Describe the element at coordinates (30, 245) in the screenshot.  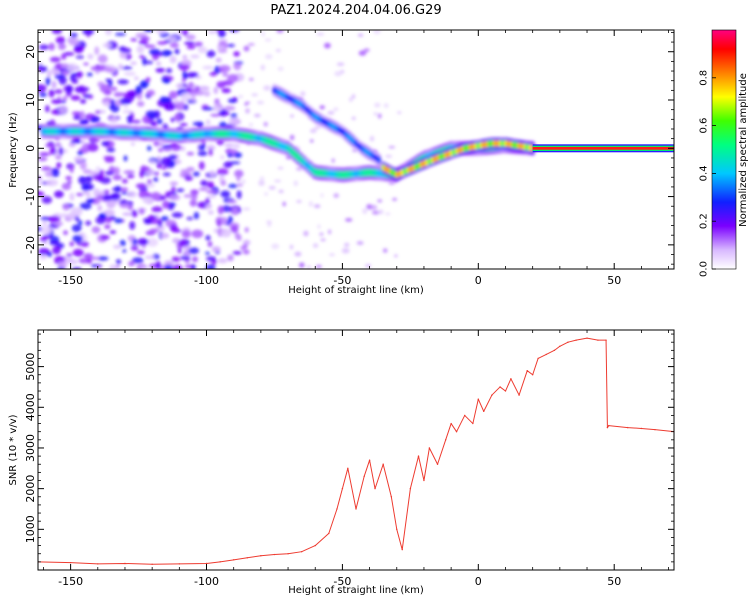
I see `y-tick-label: -20` at that location.